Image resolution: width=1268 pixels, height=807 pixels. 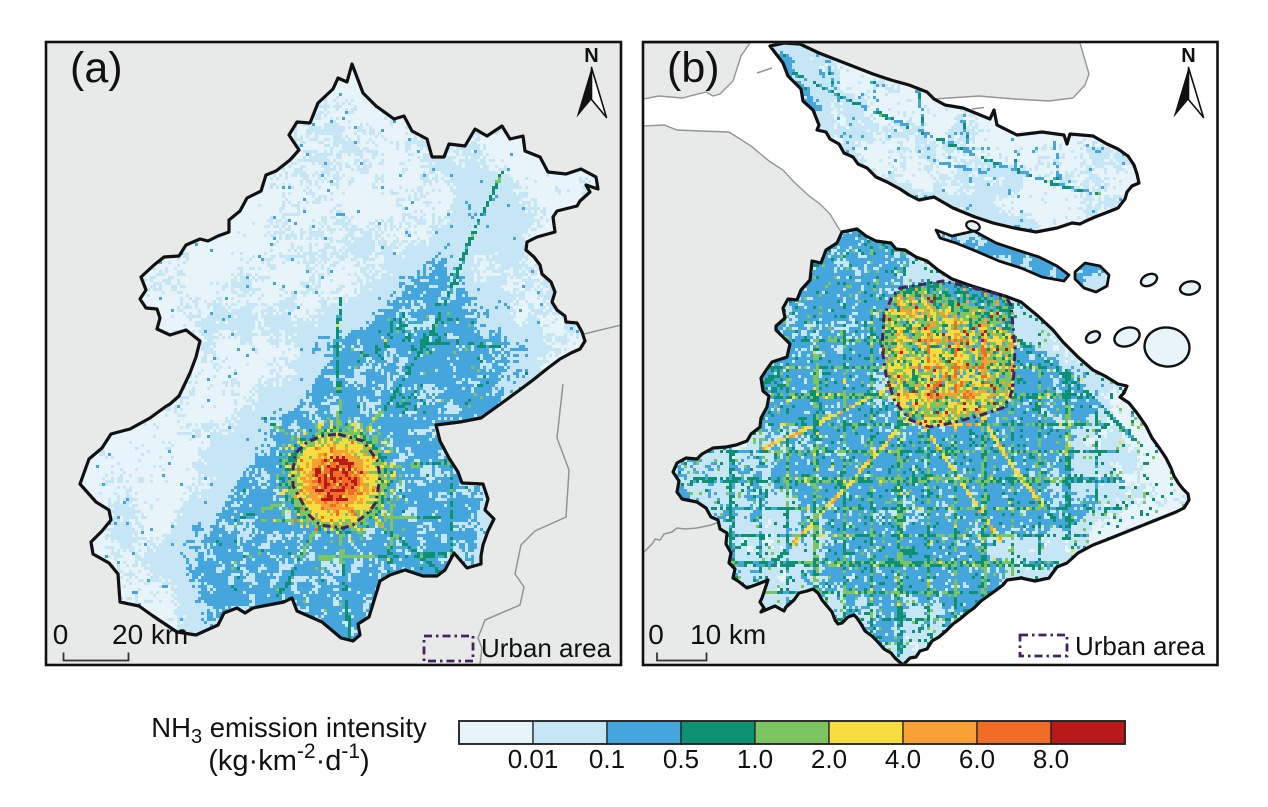 I want to click on svg-text: 4.0, so click(x=903, y=759).